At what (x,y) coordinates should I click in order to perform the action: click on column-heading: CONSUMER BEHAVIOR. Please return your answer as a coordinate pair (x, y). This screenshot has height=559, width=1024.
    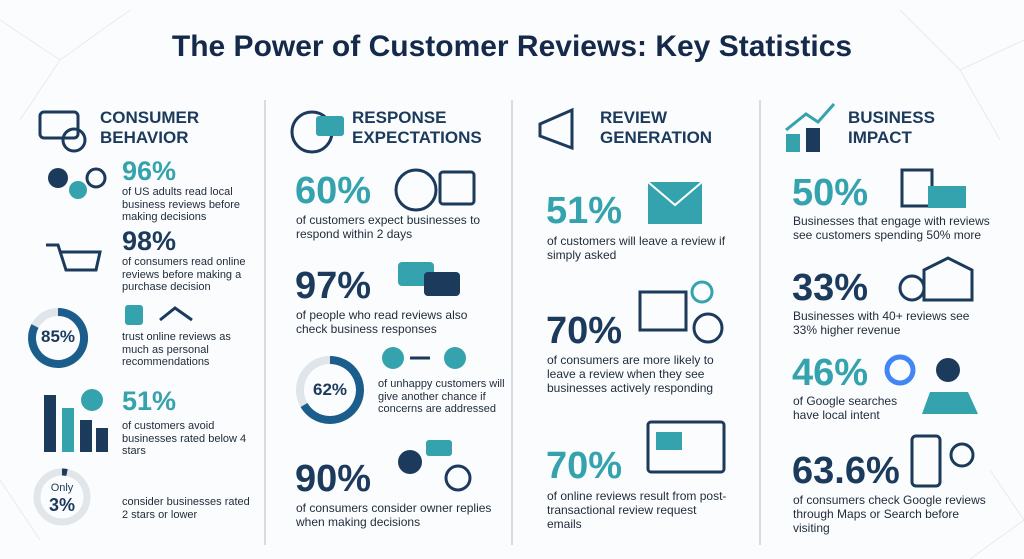
    Looking at the image, I should click on (150, 127).